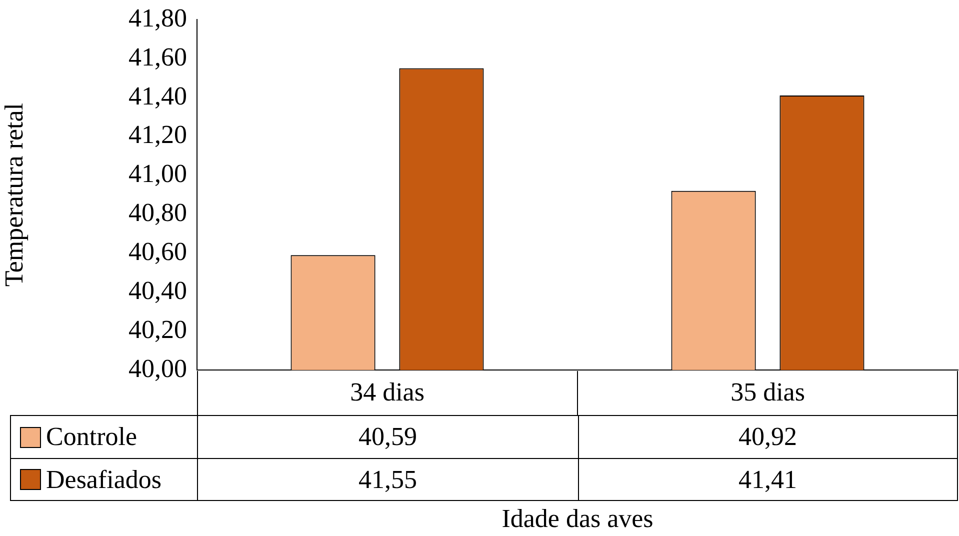  I want to click on x-axis-title: Idade das aves, so click(578, 519).